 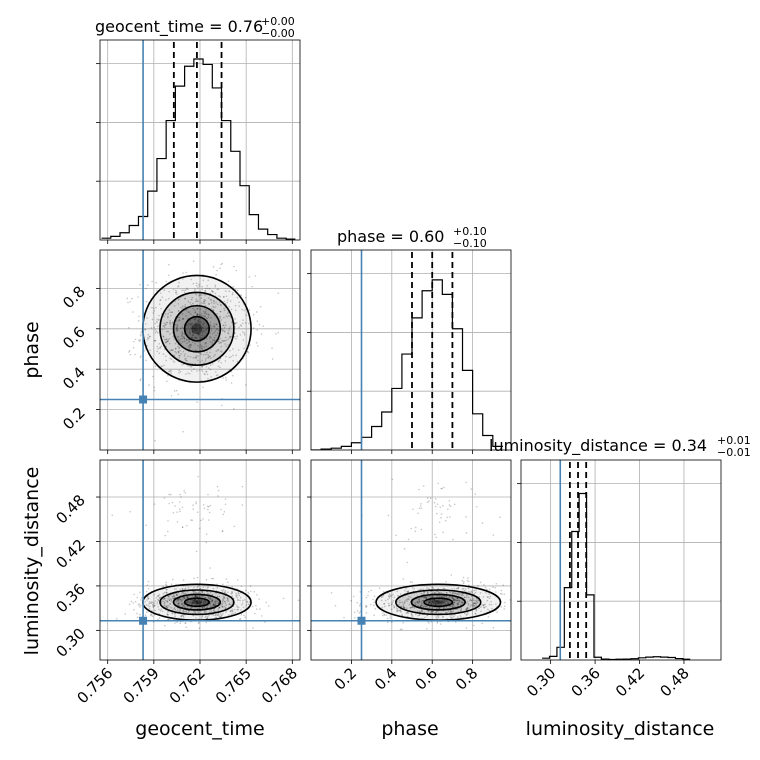 What do you see at coordinates (179, 27) in the screenshot?
I see `title-geocent-time: geocent_time = 0.76` at bounding box center [179, 27].